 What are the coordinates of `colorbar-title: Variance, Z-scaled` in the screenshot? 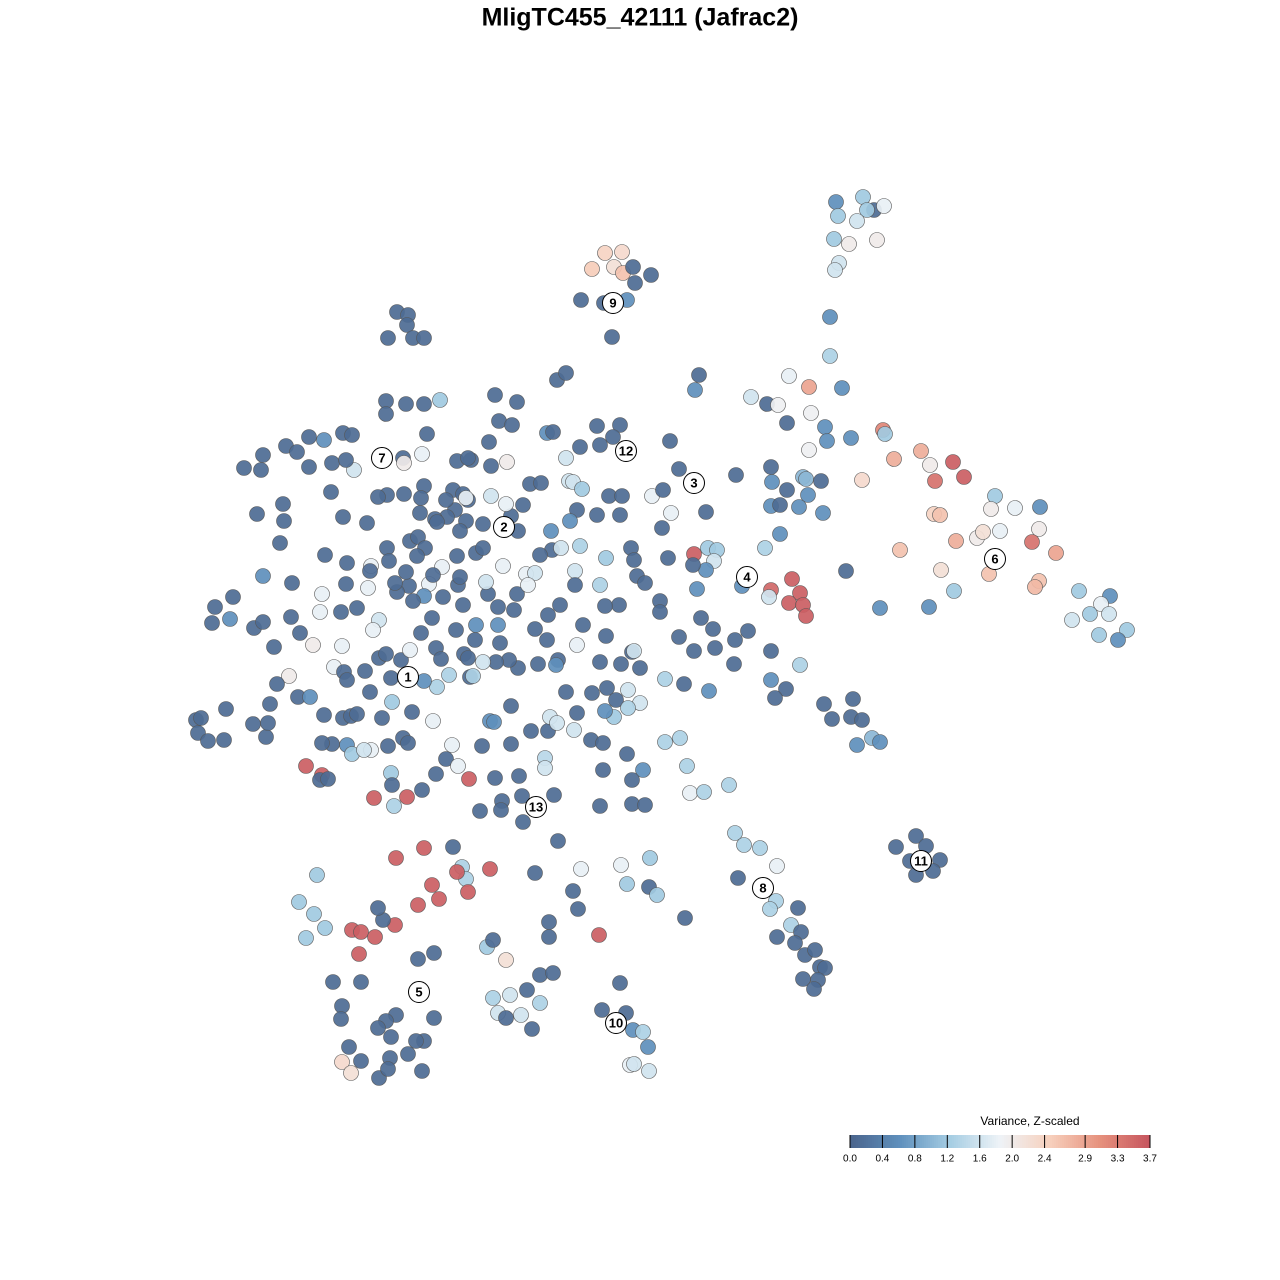 It's located at (1029, 1121).